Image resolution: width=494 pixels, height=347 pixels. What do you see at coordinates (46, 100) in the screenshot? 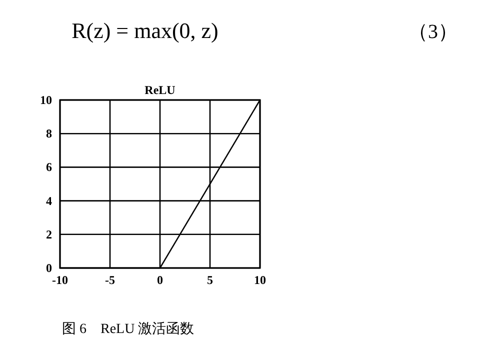
I see `y-tick-label: 10` at bounding box center [46, 100].